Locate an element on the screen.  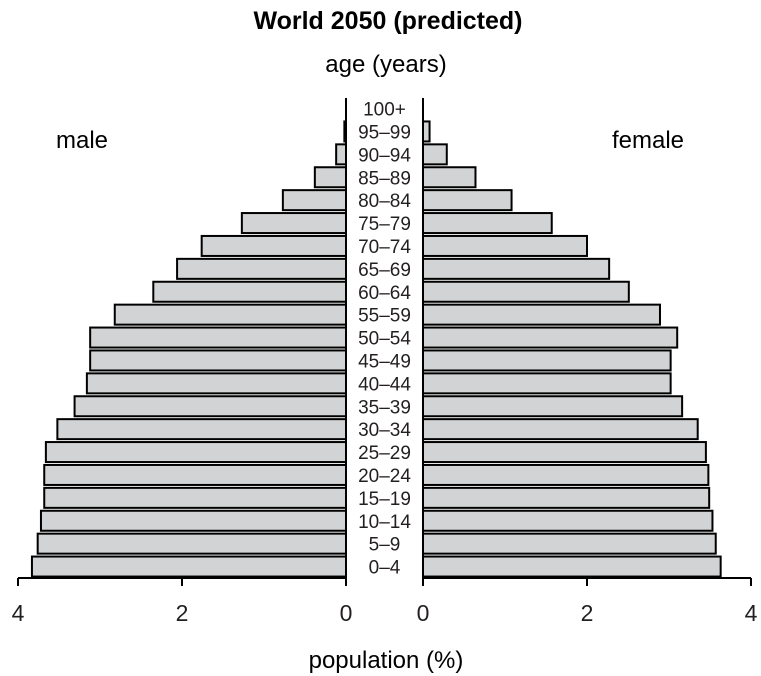
male-bar-15–19 is located at coordinates (195, 497).